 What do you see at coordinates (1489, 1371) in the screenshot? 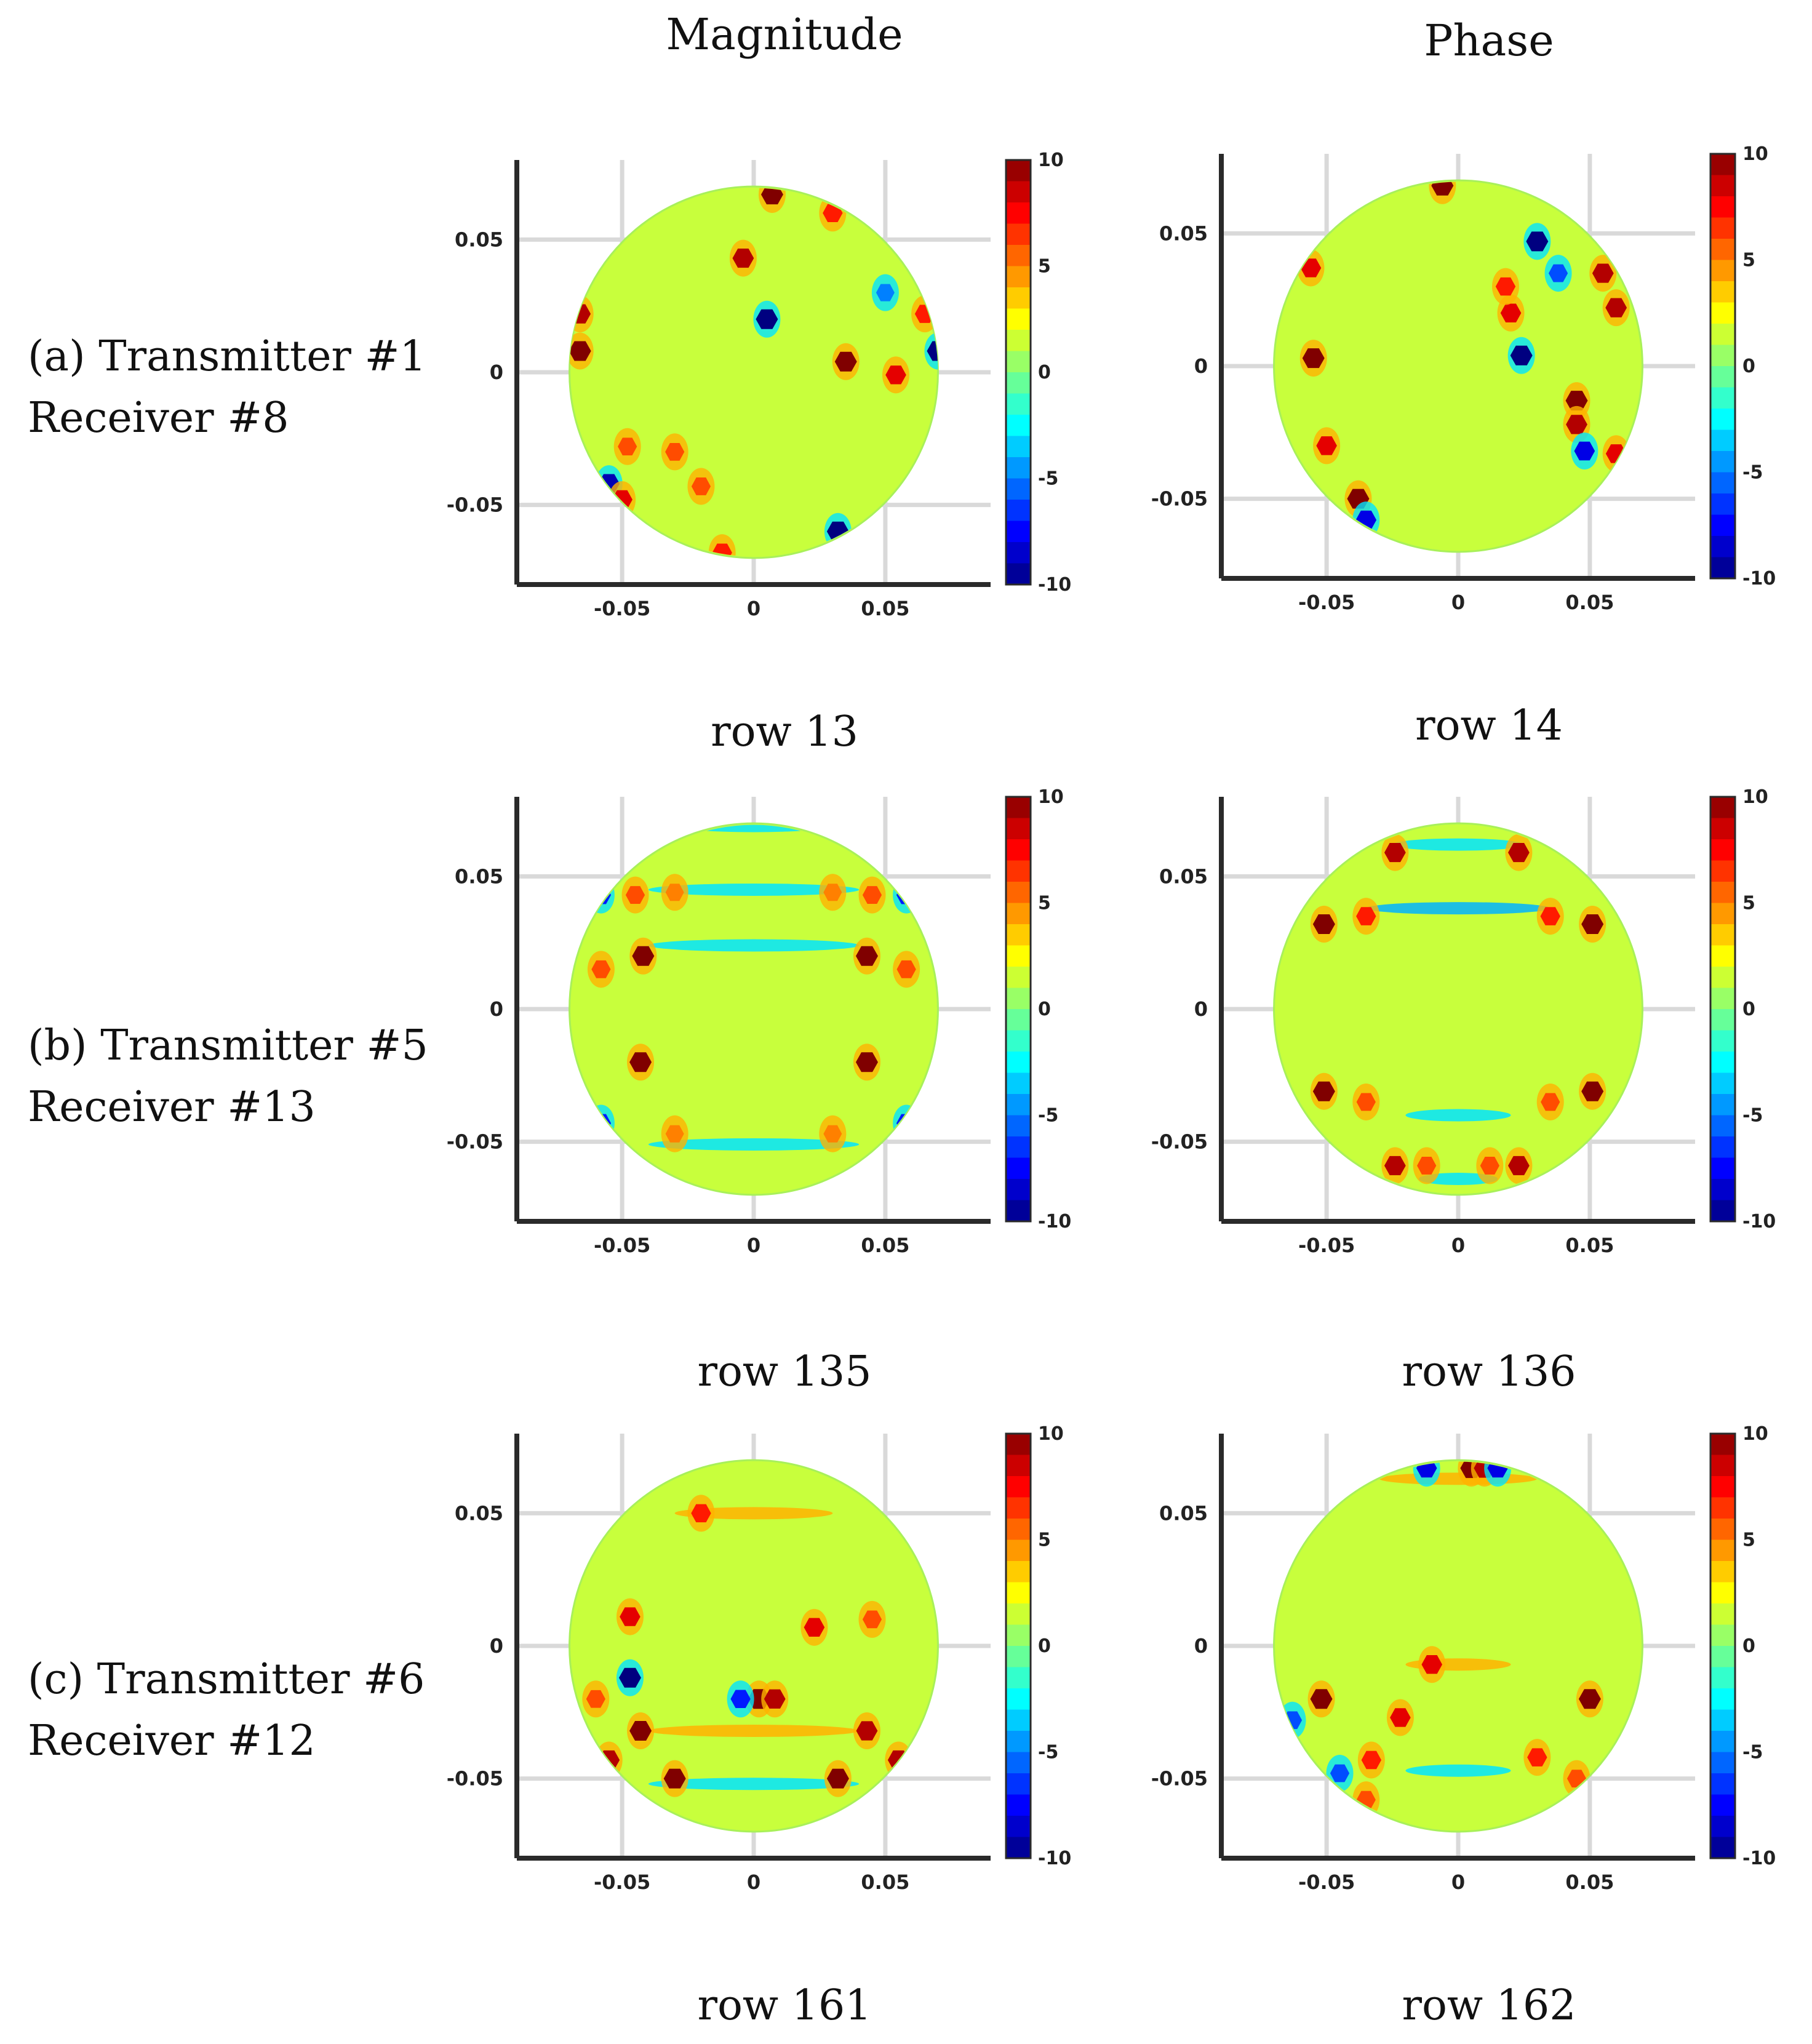
I see `caption-row-136: row 136` at bounding box center [1489, 1371].